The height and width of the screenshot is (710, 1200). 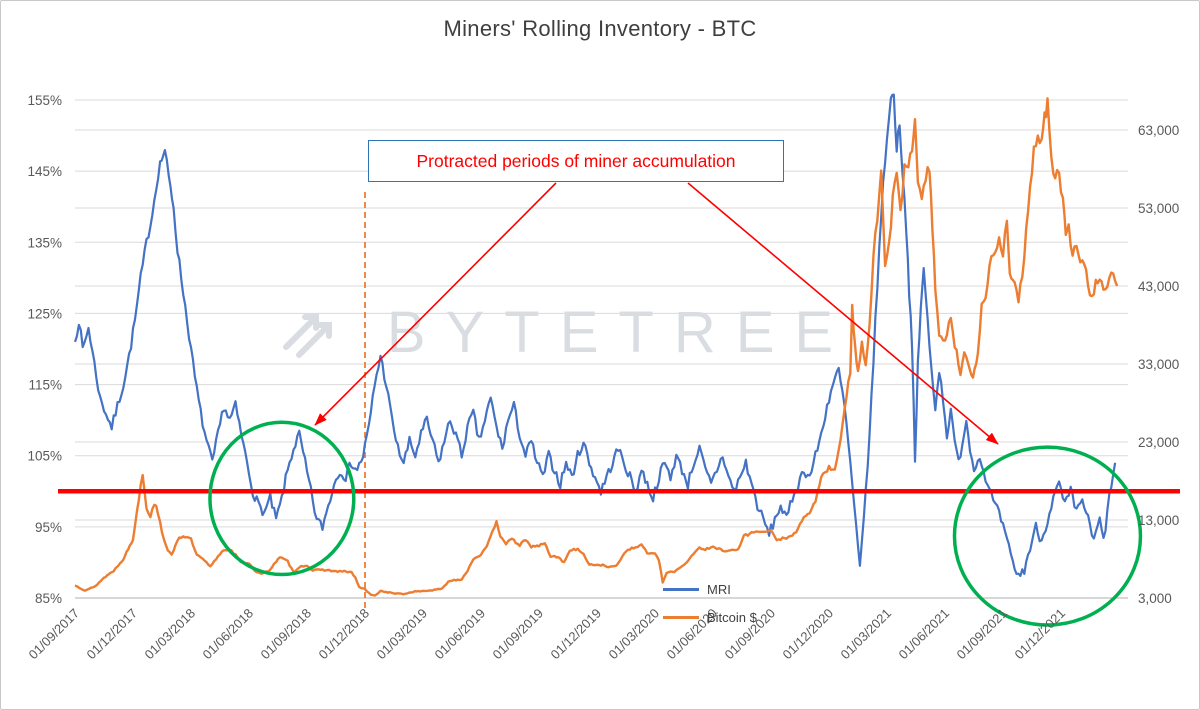 I want to click on svg-text: 43,000, so click(x=1158, y=286).